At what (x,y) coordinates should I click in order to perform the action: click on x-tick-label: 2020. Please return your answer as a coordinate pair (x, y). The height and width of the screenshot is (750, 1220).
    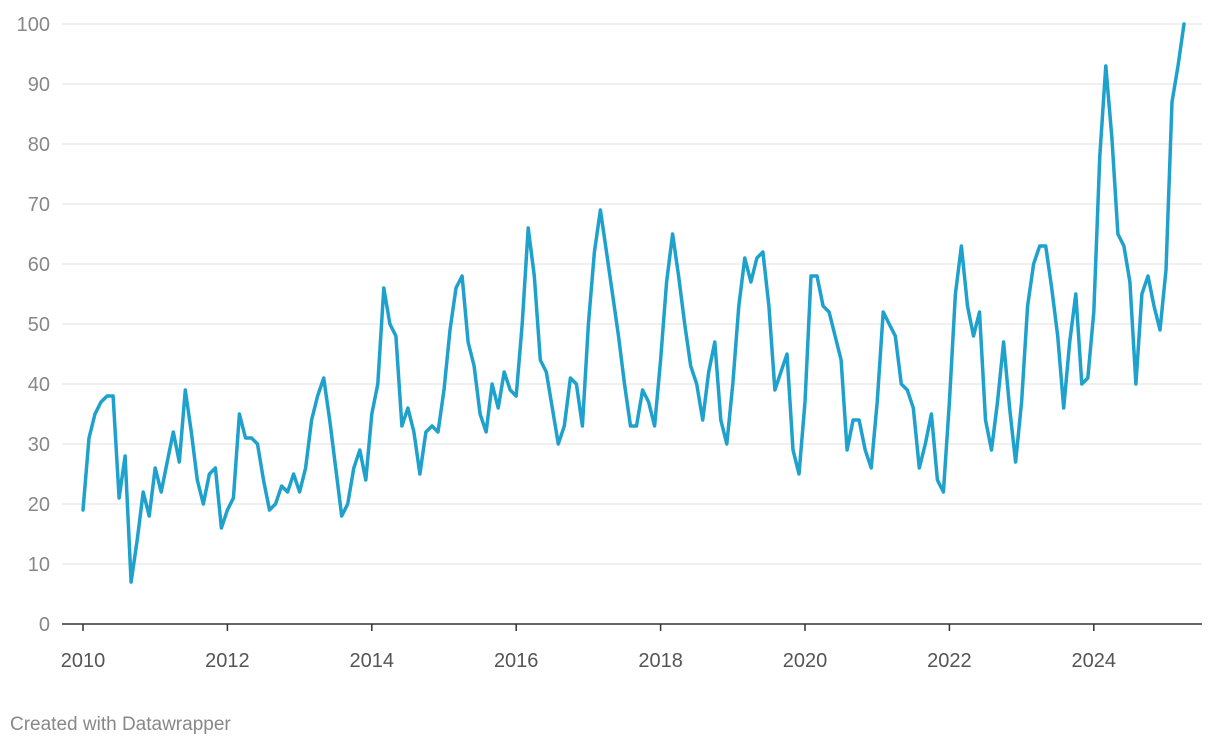
    Looking at the image, I should click on (805, 661).